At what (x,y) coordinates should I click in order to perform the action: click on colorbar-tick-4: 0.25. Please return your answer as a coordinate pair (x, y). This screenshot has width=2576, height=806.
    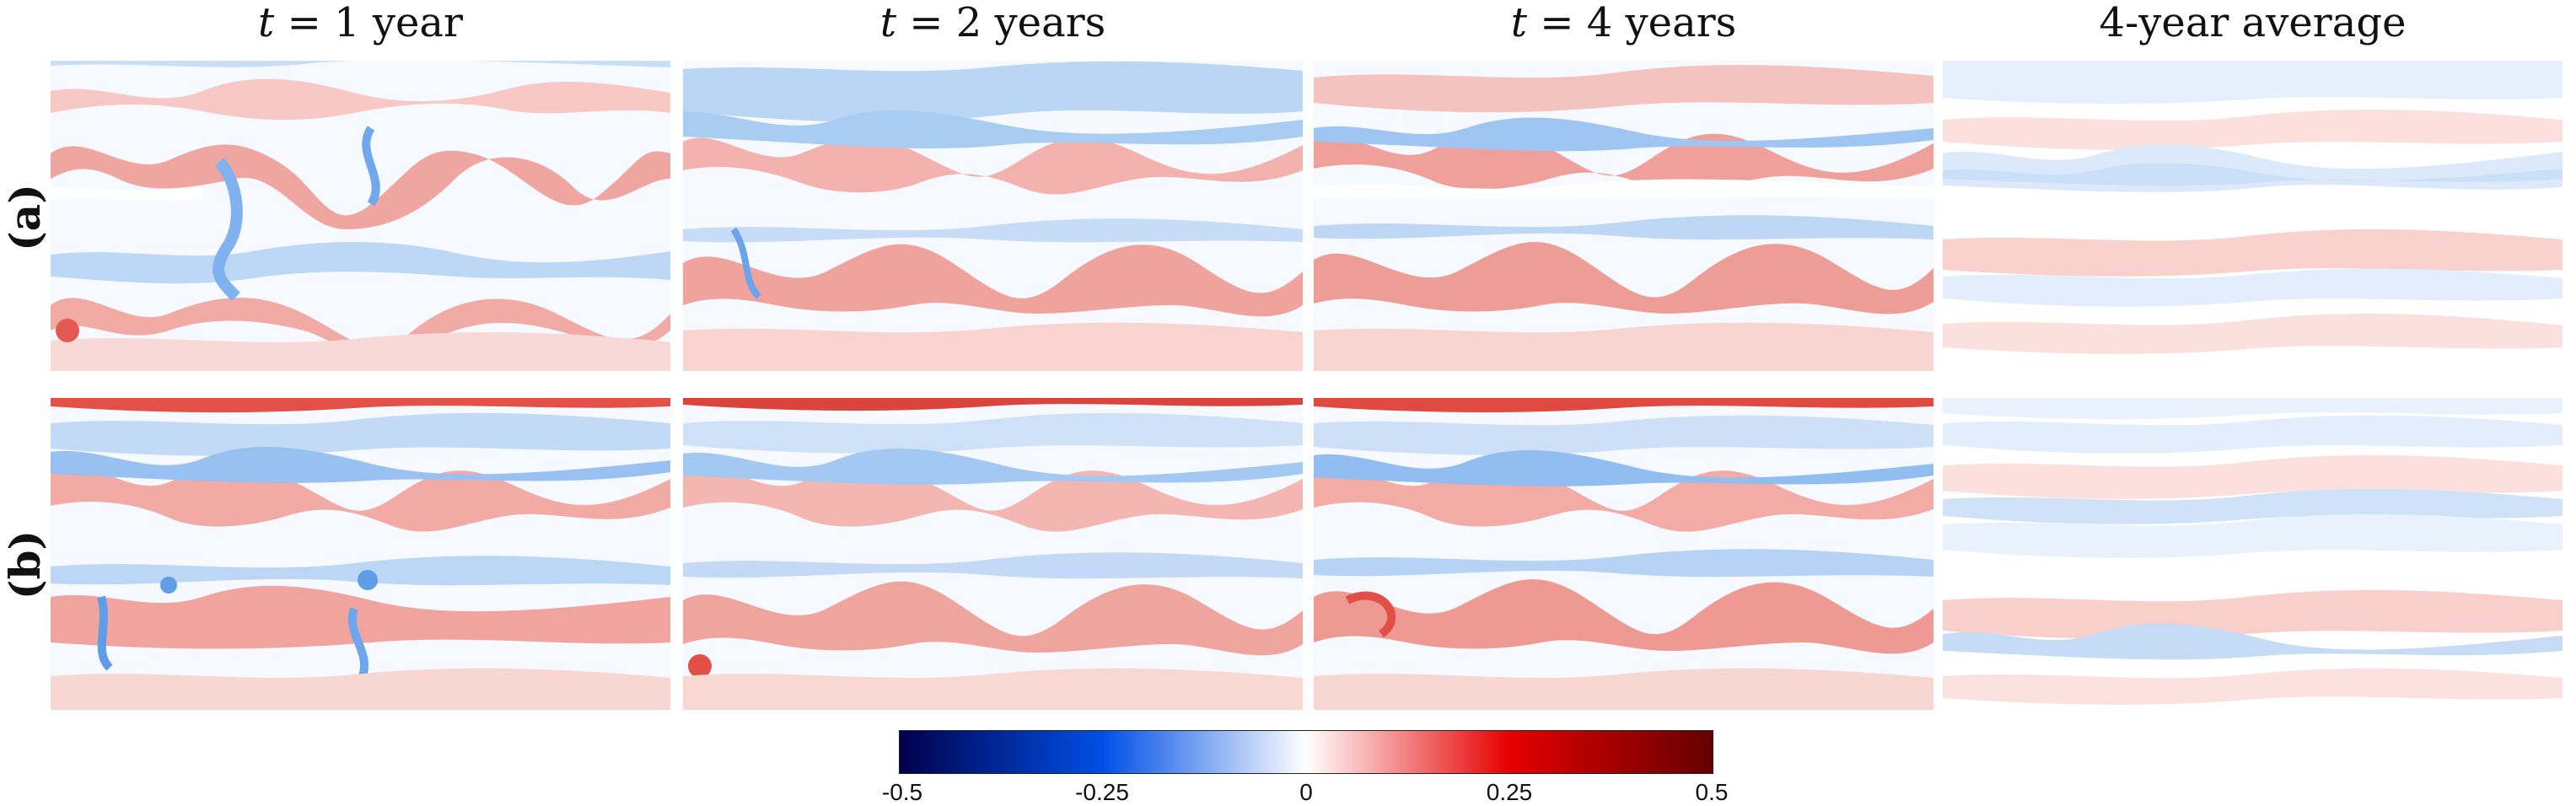
    Looking at the image, I should click on (1509, 792).